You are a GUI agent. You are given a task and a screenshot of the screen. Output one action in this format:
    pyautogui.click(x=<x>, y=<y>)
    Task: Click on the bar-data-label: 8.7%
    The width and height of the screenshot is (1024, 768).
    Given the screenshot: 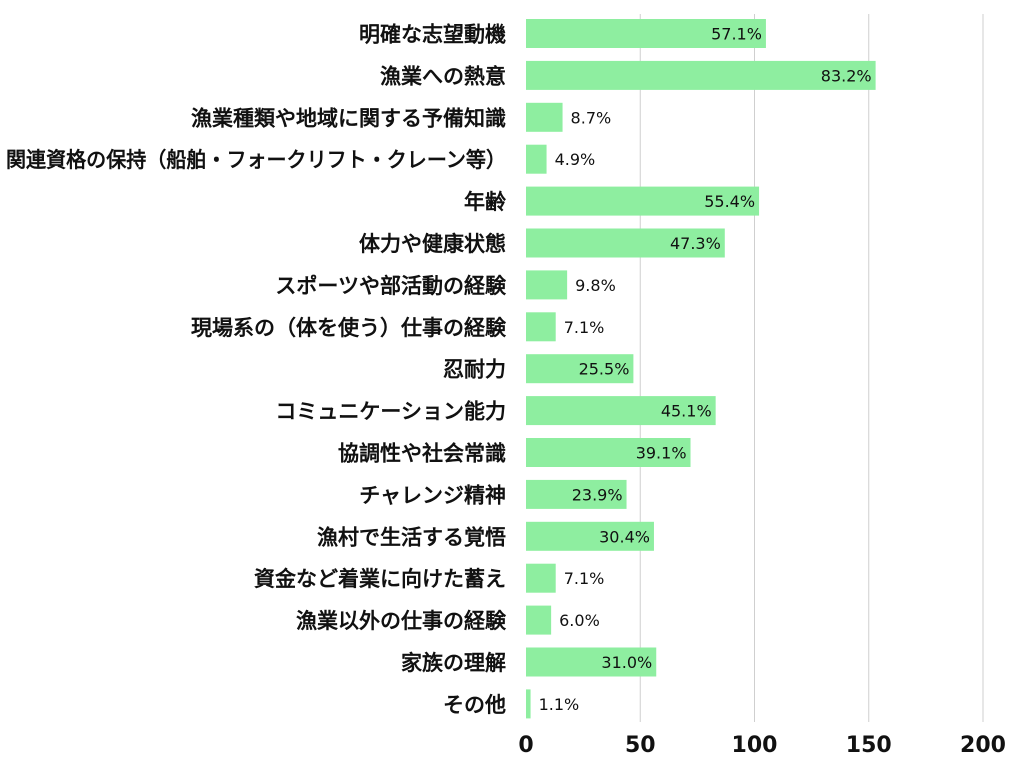 What is the action you would take?
    pyautogui.click(x=591, y=117)
    